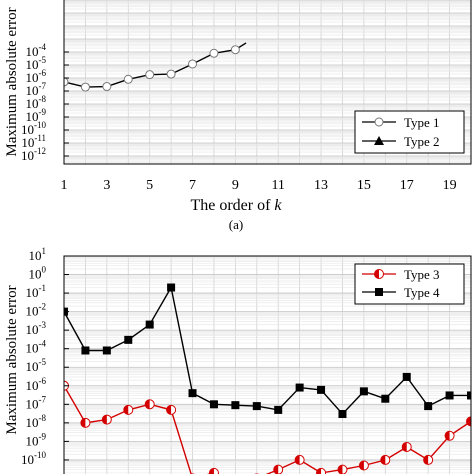 This screenshot has height=474, width=474. I want to click on panel-b-legend: Type 3 Type 4, so click(409, 284).